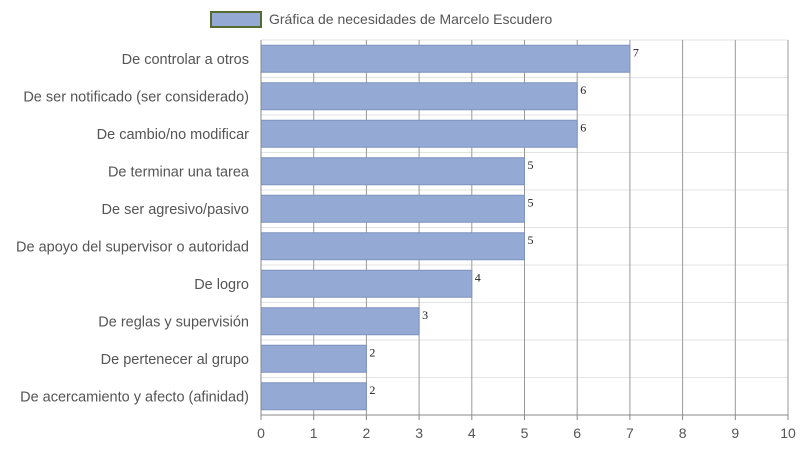  Describe the element at coordinates (132, 247) in the screenshot. I see `category-label: De apoyo del supervisor o autoridad` at that location.